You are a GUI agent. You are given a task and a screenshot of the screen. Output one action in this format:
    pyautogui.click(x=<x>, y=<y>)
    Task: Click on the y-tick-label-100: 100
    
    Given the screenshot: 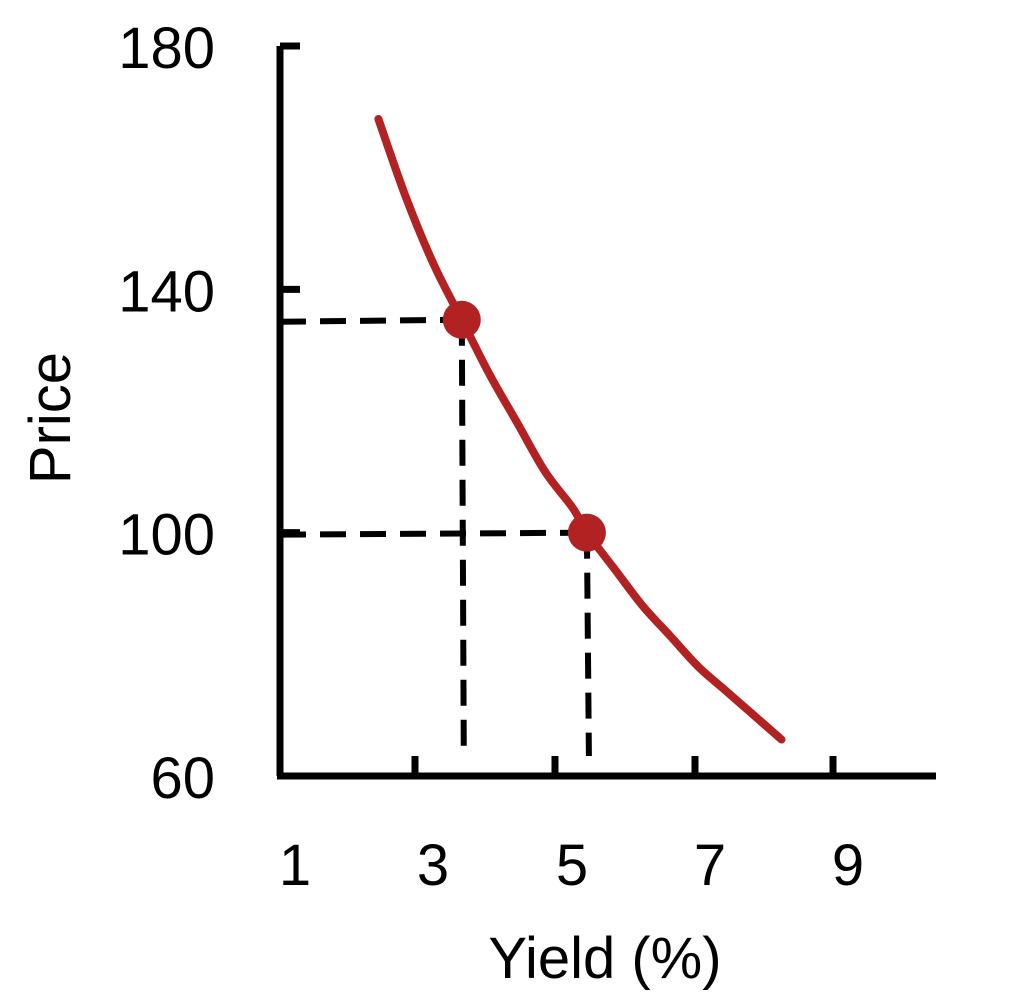 What is the action you would take?
    pyautogui.click(x=166, y=535)
    